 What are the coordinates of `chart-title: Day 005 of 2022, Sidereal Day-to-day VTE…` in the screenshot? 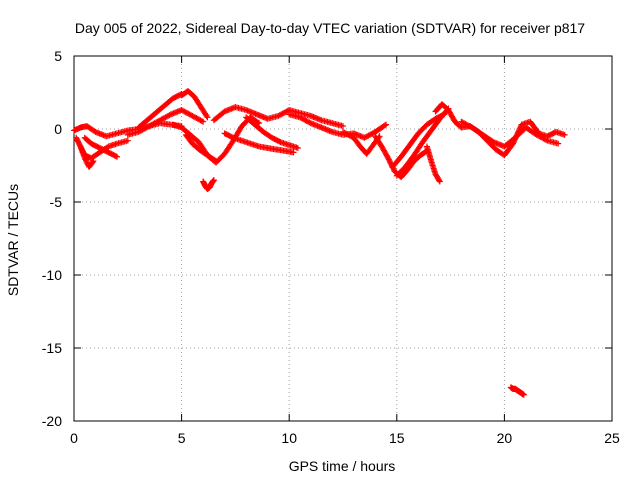 It's located at (330, 28).